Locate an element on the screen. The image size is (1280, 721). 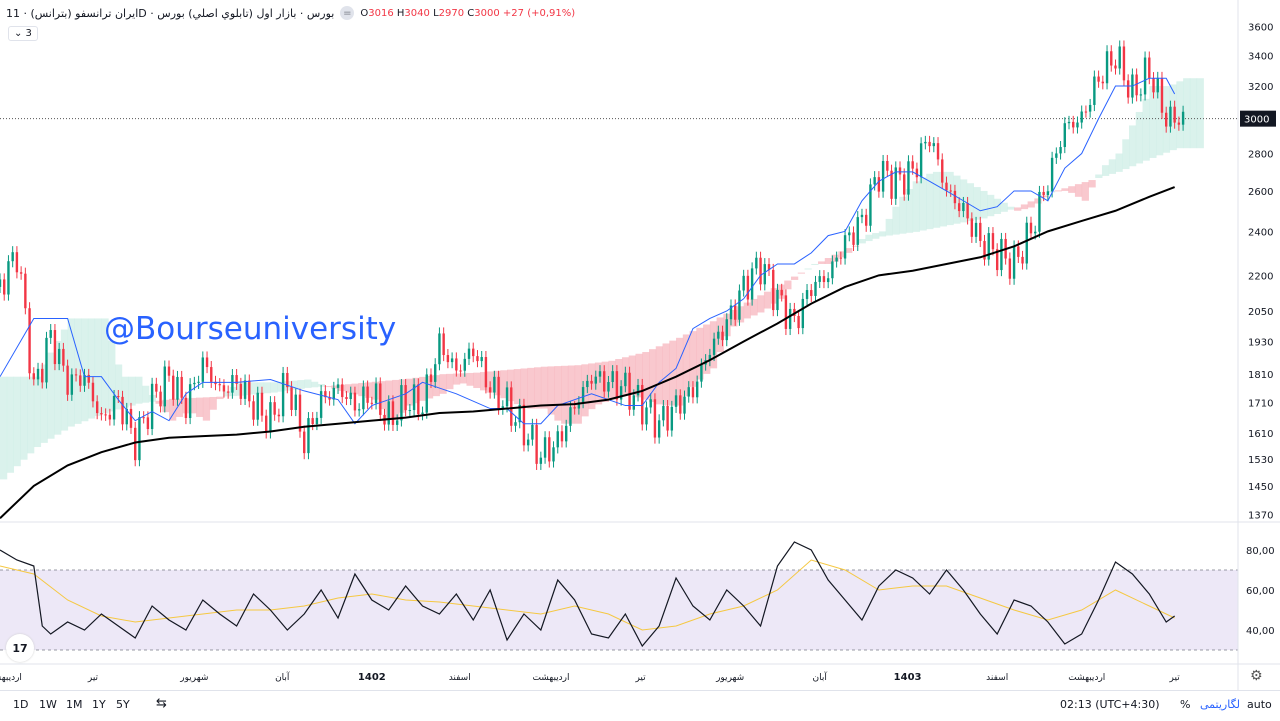
time-tick-label: اسفند is located at coordinates (460, 678).